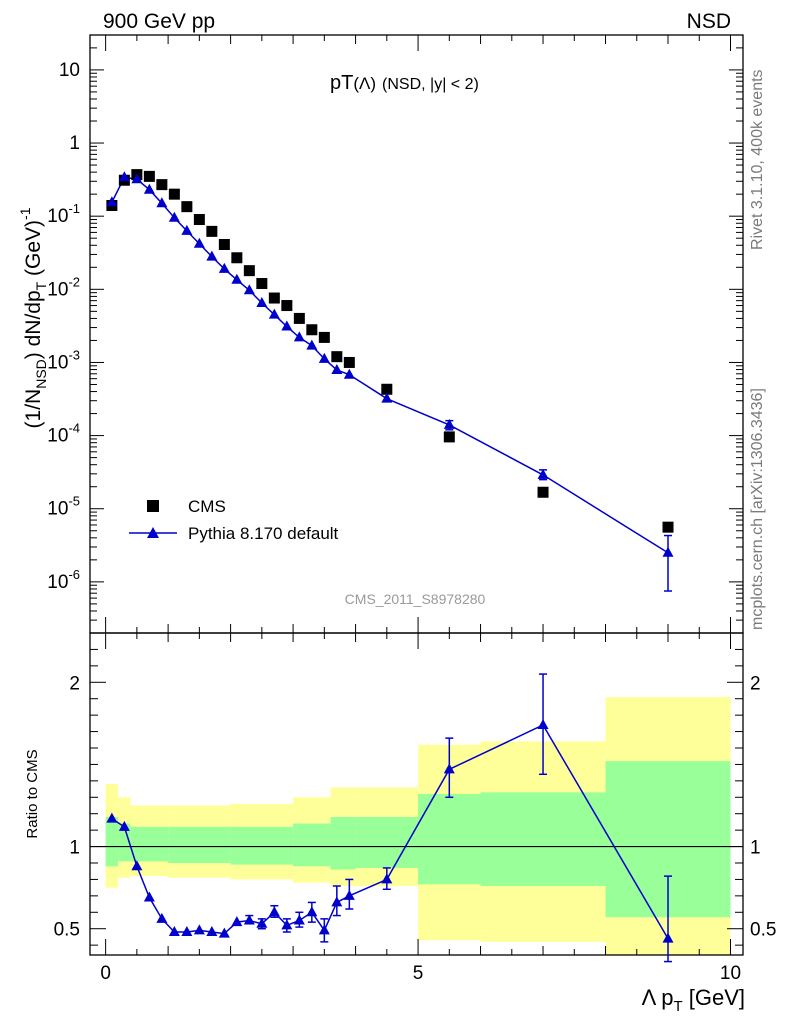 The width and height of the screenshot is (786, 1024). Describe the element at coordinates (418, 973) in the screenshot. I see `x-tick-label: 5` at that location.